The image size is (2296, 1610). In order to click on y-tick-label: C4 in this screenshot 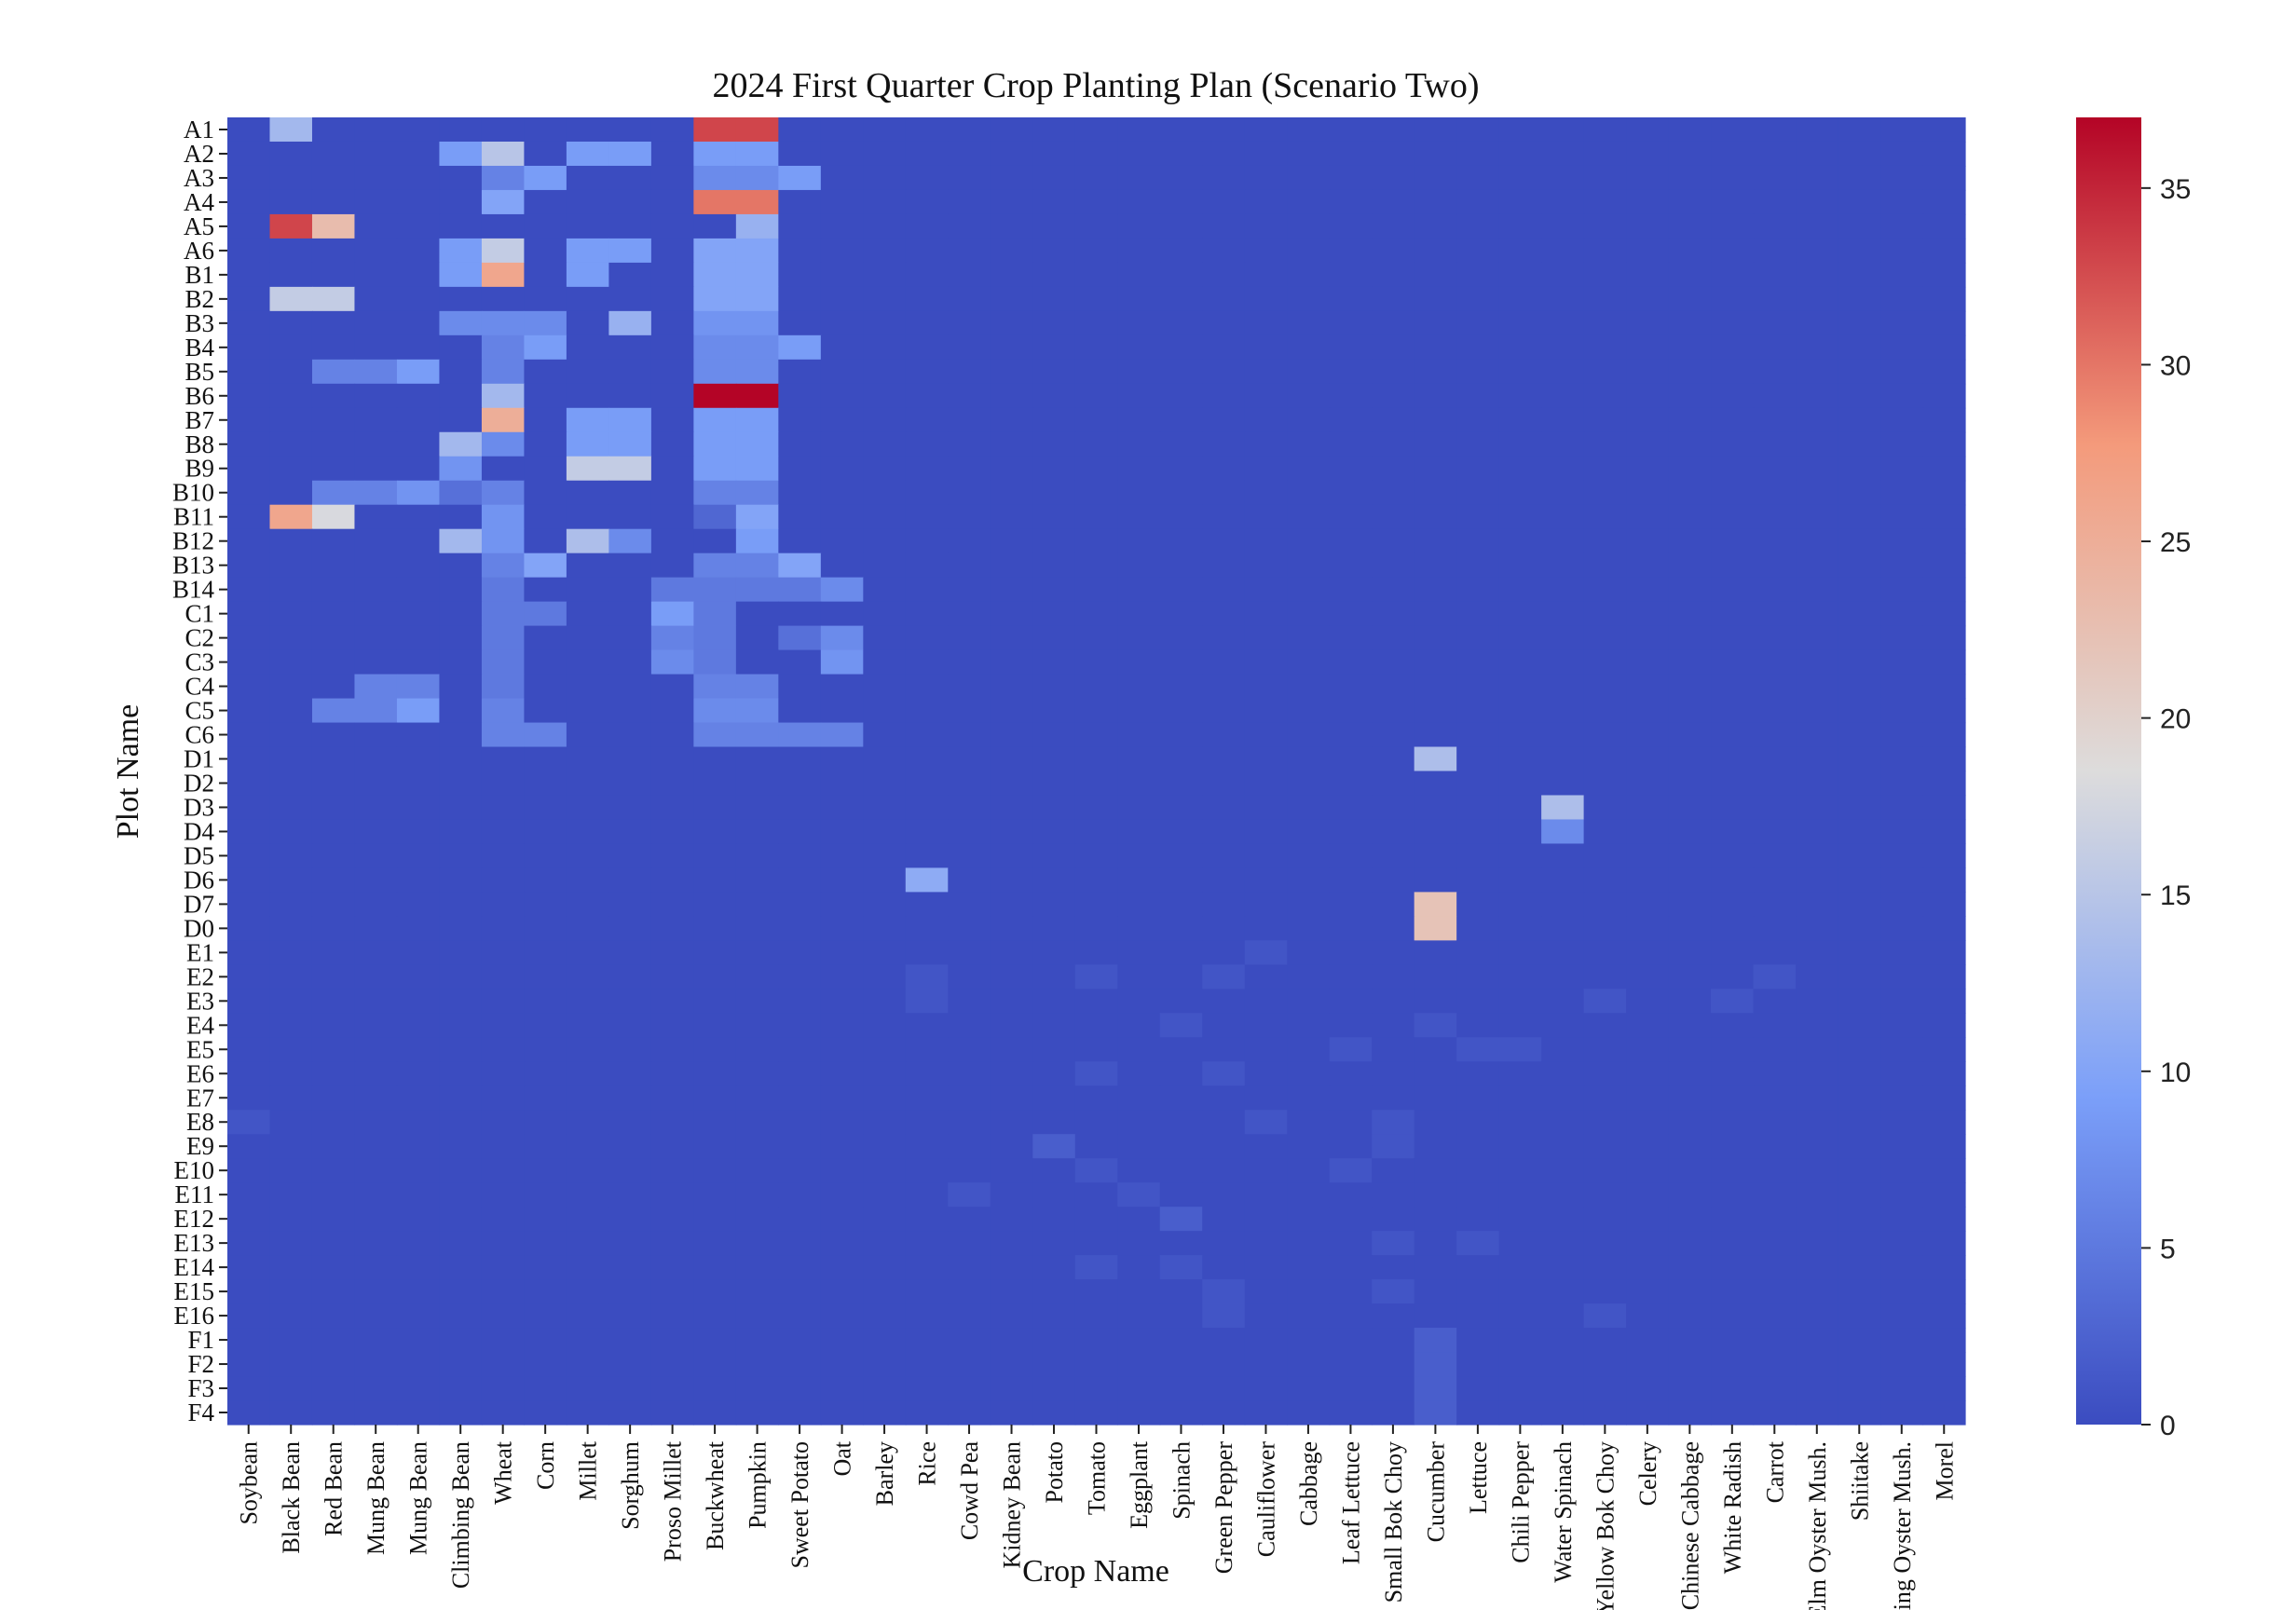, I will do `click(199, 687)`.